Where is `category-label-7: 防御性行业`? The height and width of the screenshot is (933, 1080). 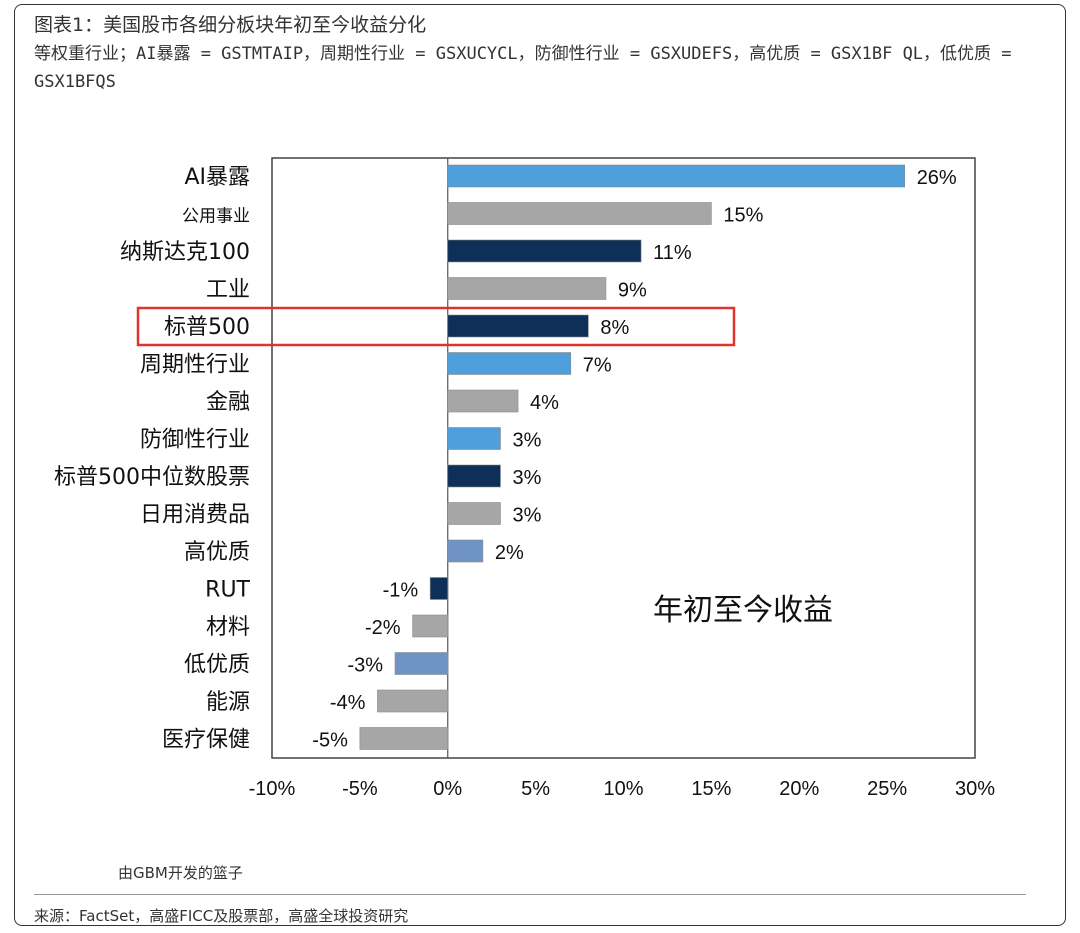
category-label-7: 防御性行业 is located at coordinates (195, 440).